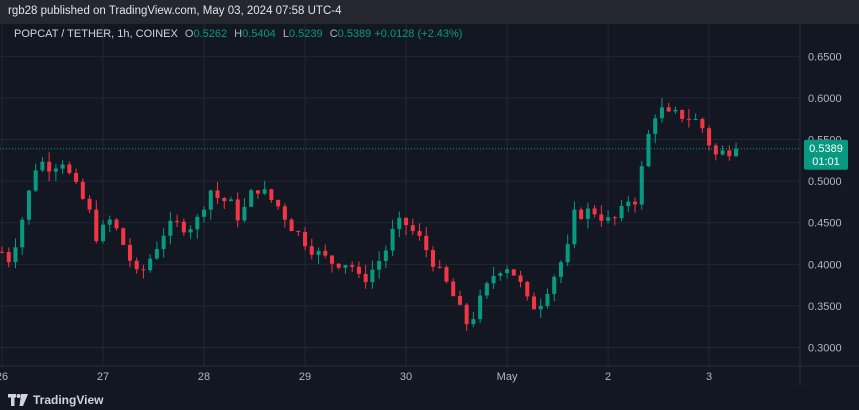 This screenshot has height=410, width=859. I want to click on last-price-tag, so click(826, 154).